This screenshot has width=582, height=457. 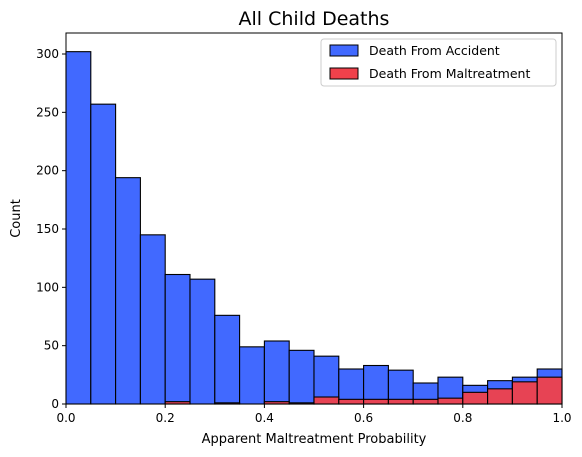 I want to click on y-tick-label: 0, so click(x=55, y=404).